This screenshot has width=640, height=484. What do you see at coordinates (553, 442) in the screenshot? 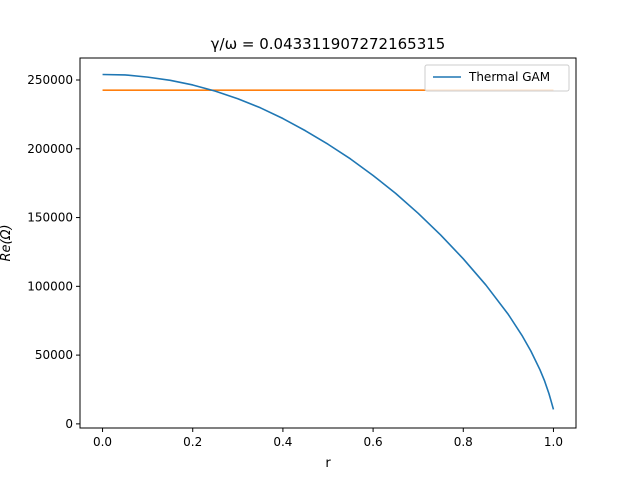
I see `x-tick-label: 1.0` at bounding box center [553, 442].